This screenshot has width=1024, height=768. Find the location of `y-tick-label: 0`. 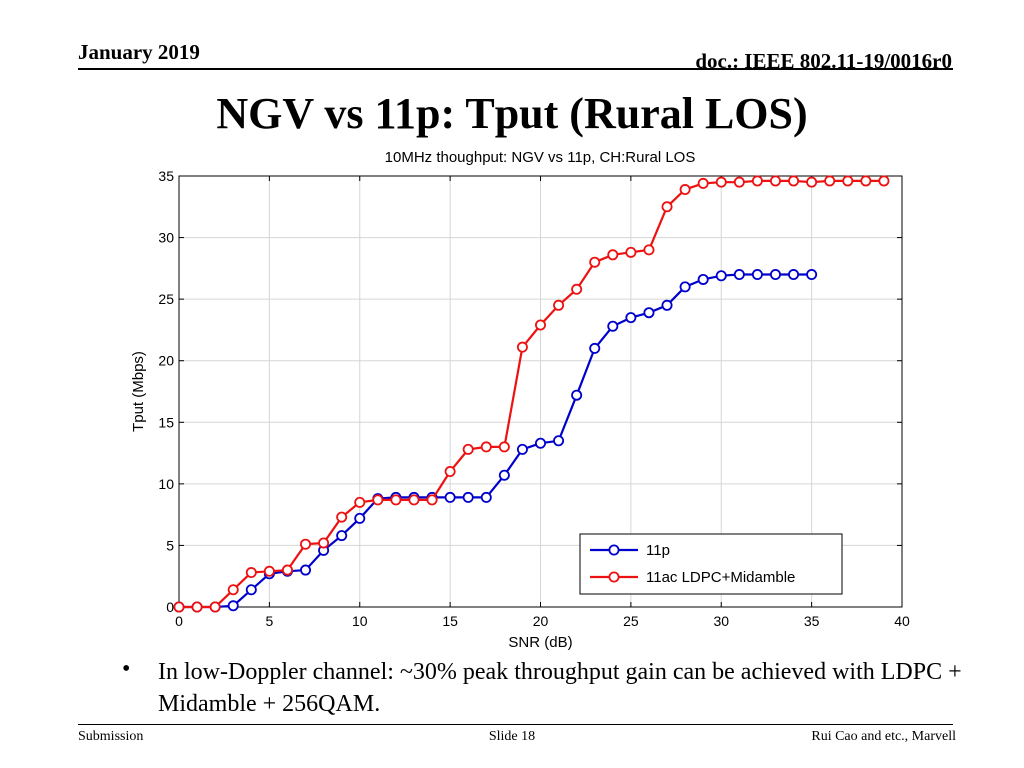

y-tick-label: 0 is located at coordinates (170, 607).